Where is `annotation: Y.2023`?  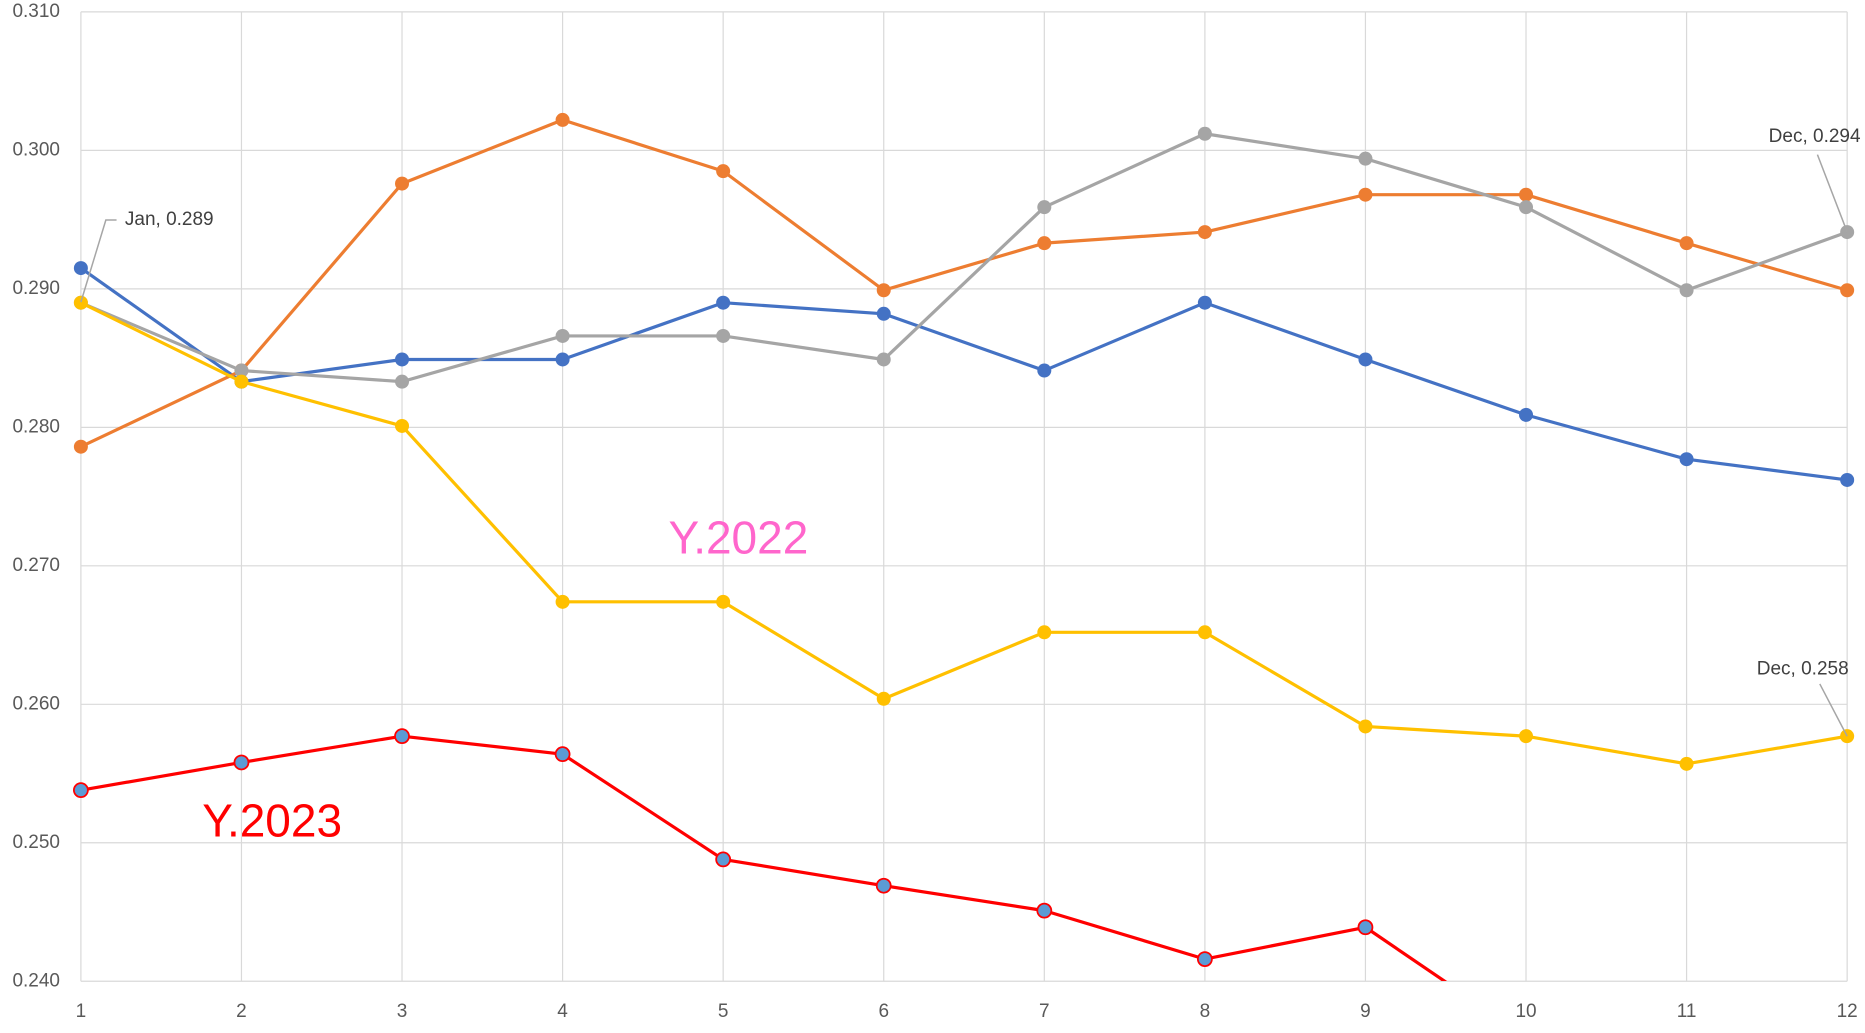 annotation: Y.2023 is located at coordinates (272, 820).